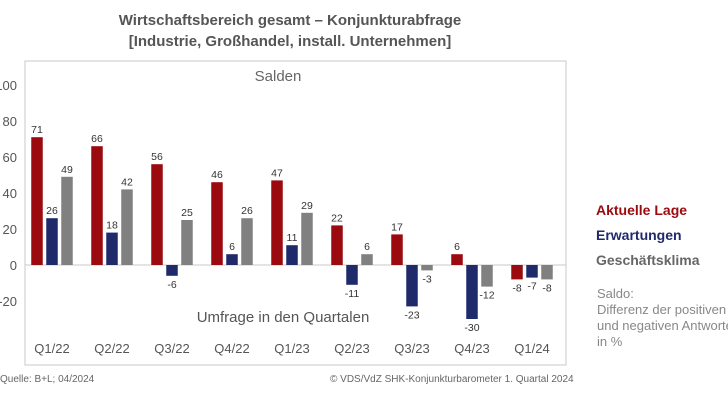 Image resolution: width=728 pixels, height=410 pixels. What do you see at coordinates (278, 76) in the screenshot?
I see `plot-title: Salden` at bounding box center [278, 76].